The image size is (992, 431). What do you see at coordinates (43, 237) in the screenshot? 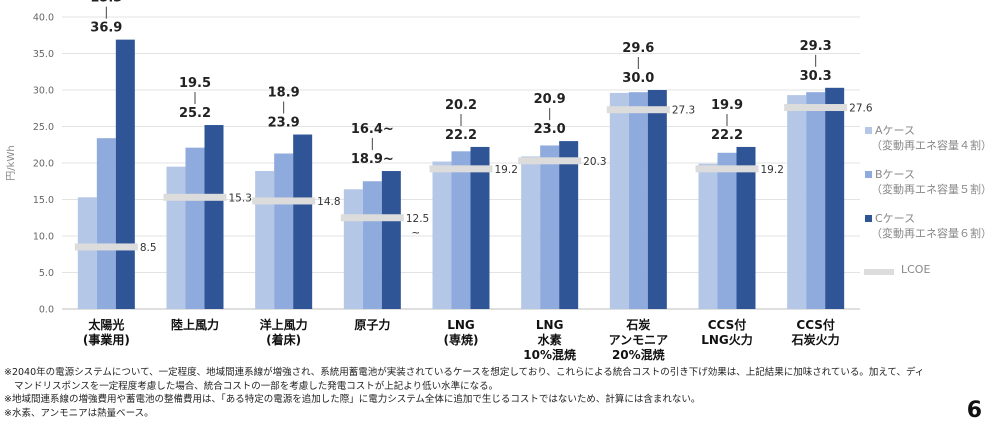
I see `y-tick-label: 10.0` at bounding box center [43, 237].